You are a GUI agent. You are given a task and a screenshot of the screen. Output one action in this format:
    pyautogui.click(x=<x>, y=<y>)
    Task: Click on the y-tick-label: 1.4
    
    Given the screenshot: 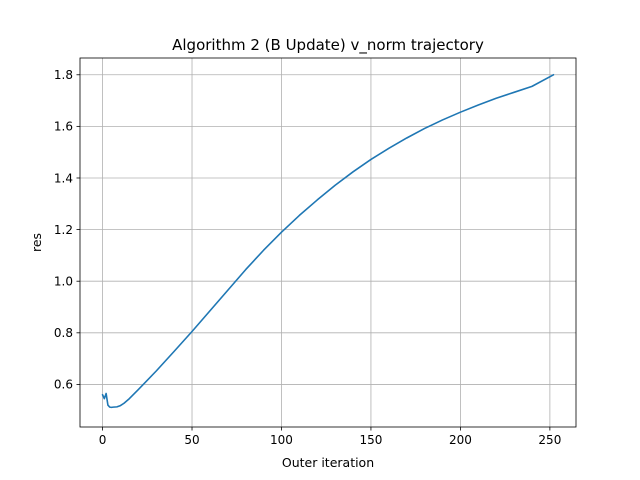 What is the action you would take?
    pyautogui.click(x=63, y=178)
    